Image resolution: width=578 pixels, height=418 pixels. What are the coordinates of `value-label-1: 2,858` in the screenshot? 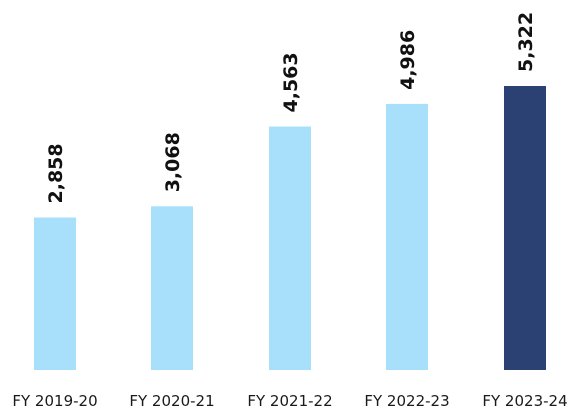 It's located at (56, 173).